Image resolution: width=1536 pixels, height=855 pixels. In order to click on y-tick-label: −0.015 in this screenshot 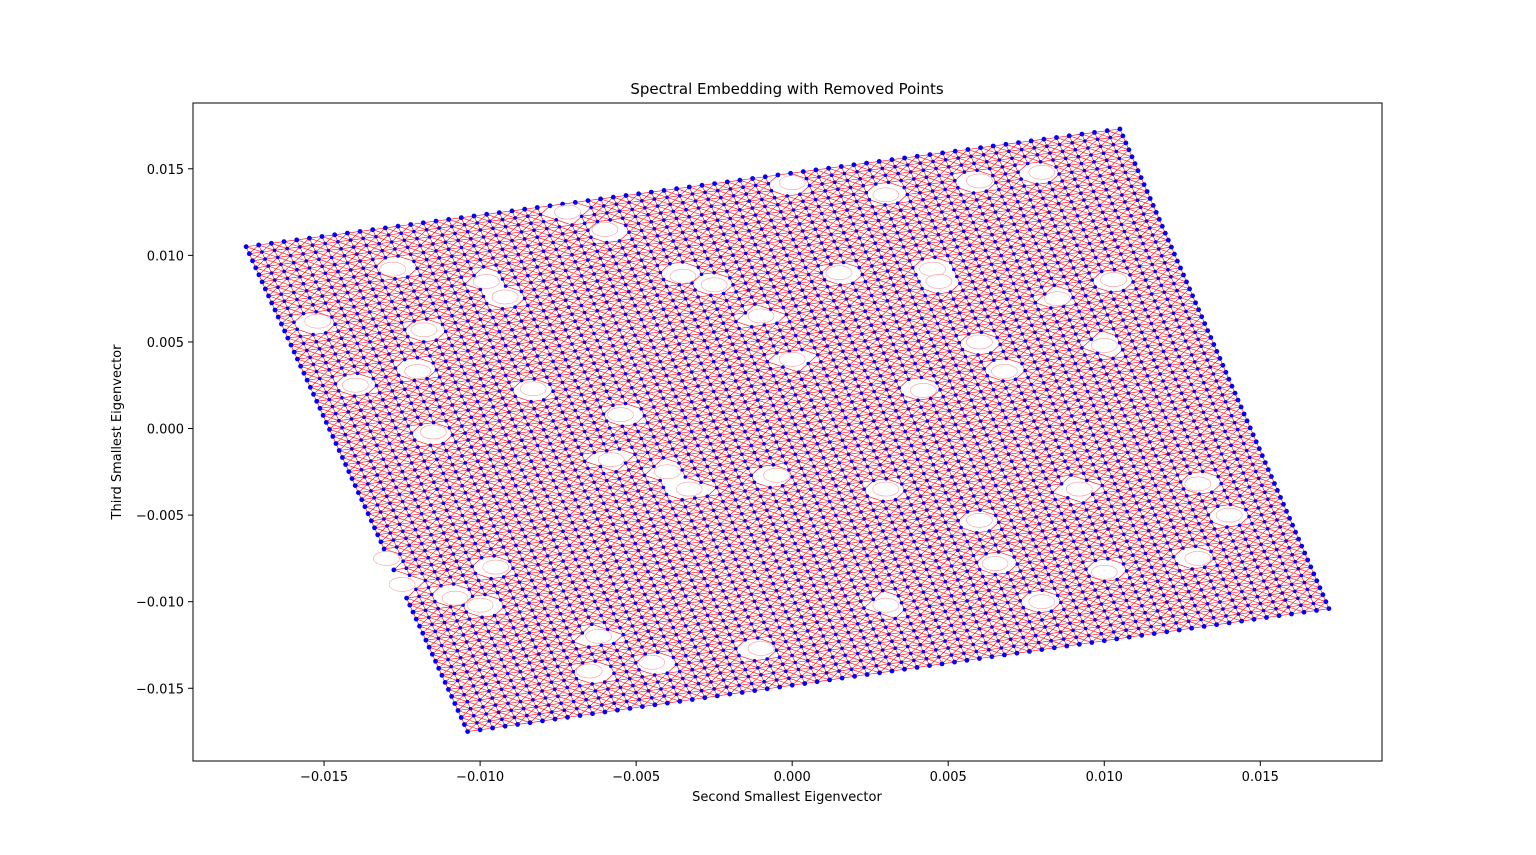, I will do `click(160, 689)`.